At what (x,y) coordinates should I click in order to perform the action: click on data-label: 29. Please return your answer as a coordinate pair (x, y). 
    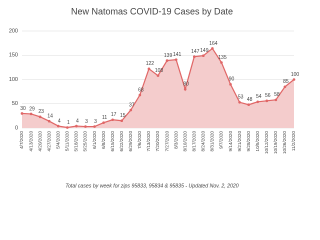
    Looking at the image, I should click on (32, 109).